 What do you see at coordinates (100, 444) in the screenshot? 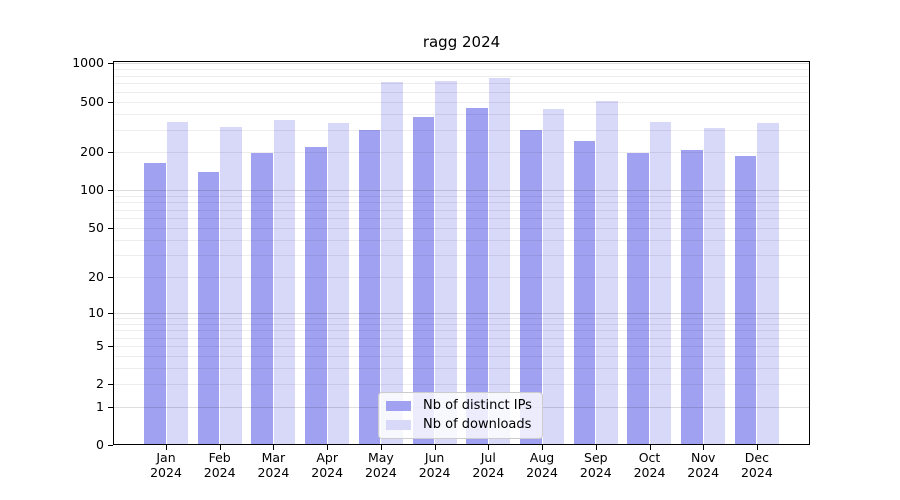
I see `y-axis-tick-label: 0` at bounding box center [100, 444].